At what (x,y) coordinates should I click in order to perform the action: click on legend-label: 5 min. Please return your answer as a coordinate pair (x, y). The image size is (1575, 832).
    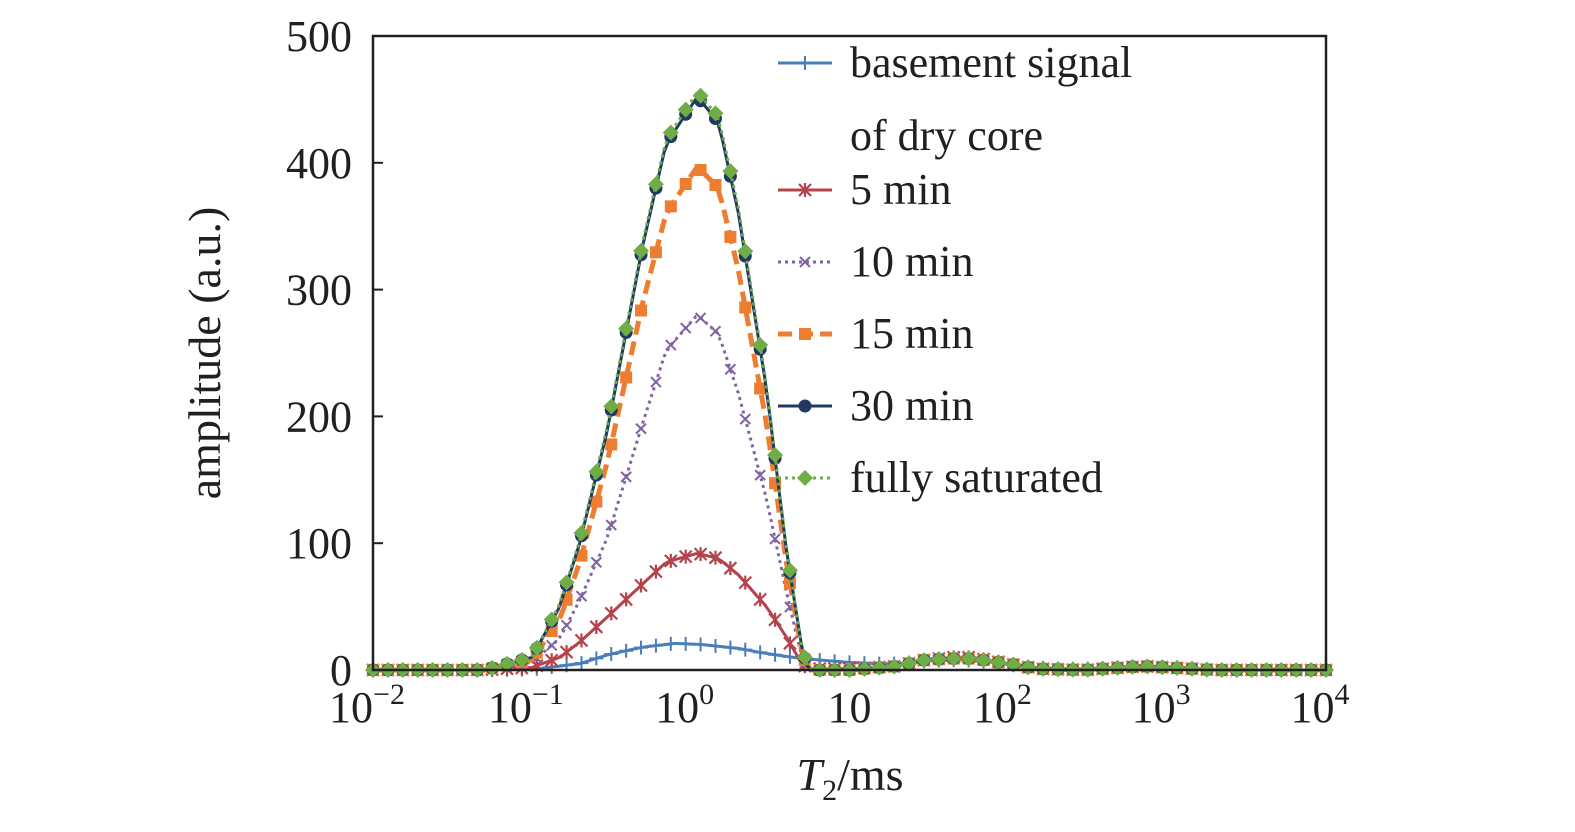
    Looking at the image, I should click on (900, 189).